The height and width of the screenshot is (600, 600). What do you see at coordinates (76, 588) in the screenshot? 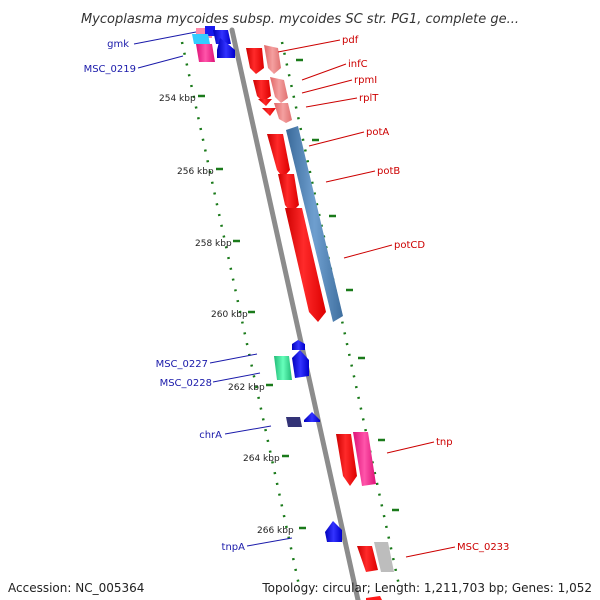
I see `footer-accession: Accession: NC_005364` at bounding box center [76, 588].